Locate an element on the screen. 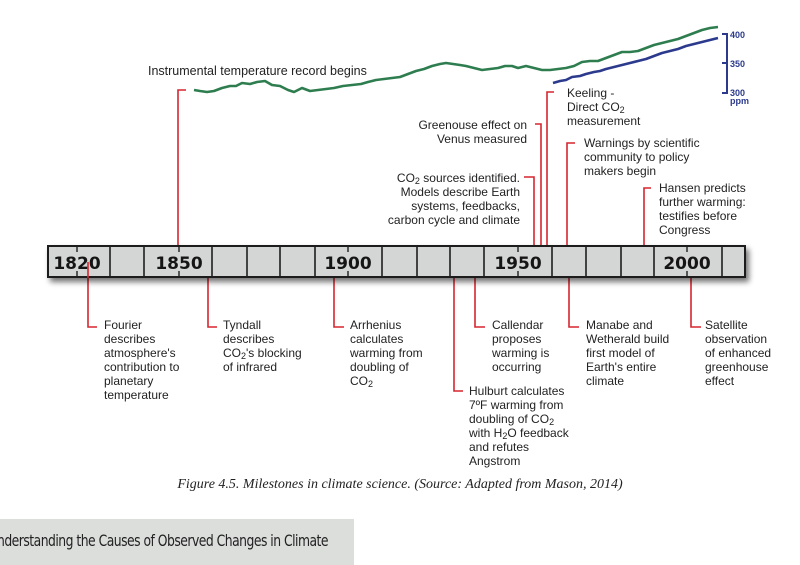  timeline-bar: 1820 1850 1900 1950 2000 is located at coordinates (396, 261).